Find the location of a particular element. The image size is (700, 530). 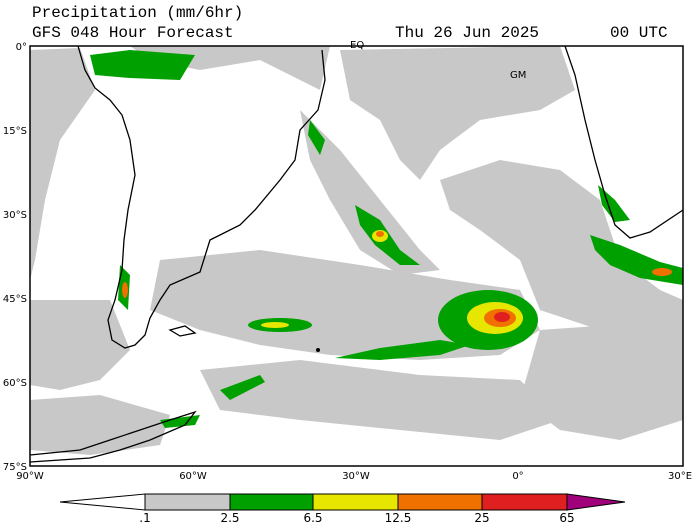

lon-label: 60°W is located at coordinates (193, 476).